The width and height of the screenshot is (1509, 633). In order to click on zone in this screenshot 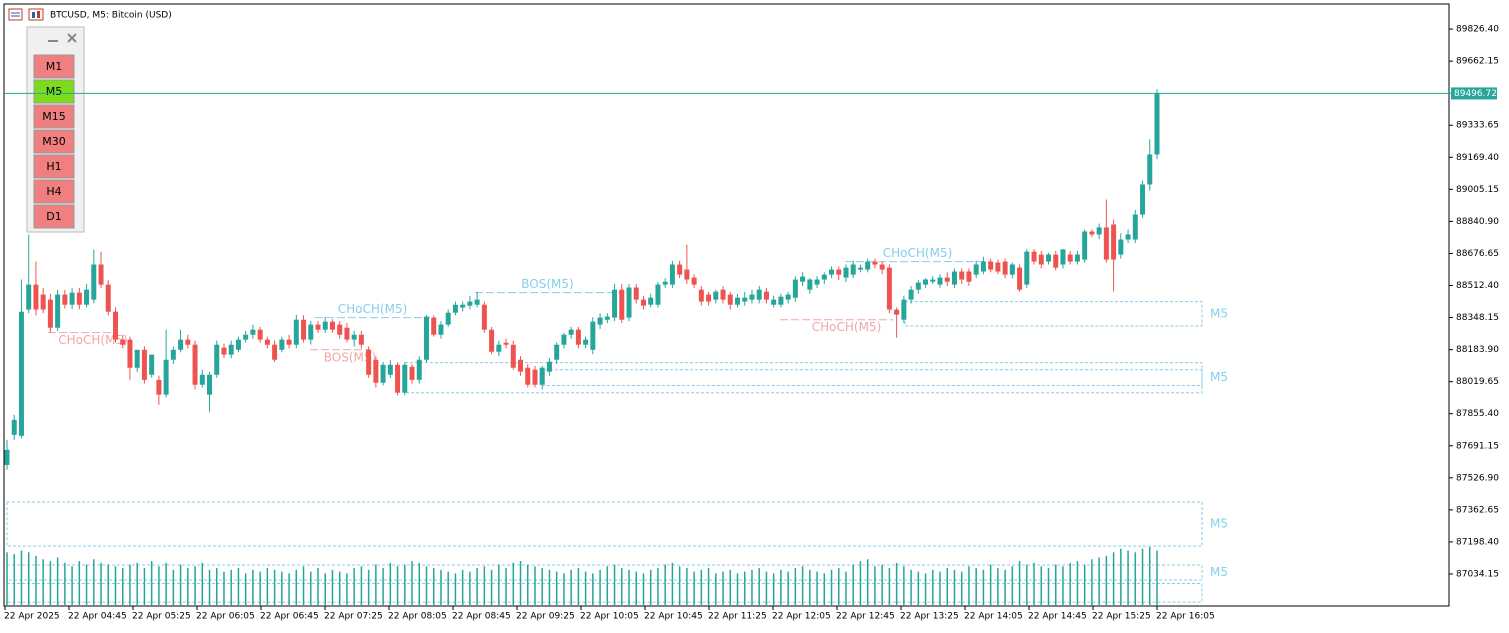, I will do `click(604, 524)`.